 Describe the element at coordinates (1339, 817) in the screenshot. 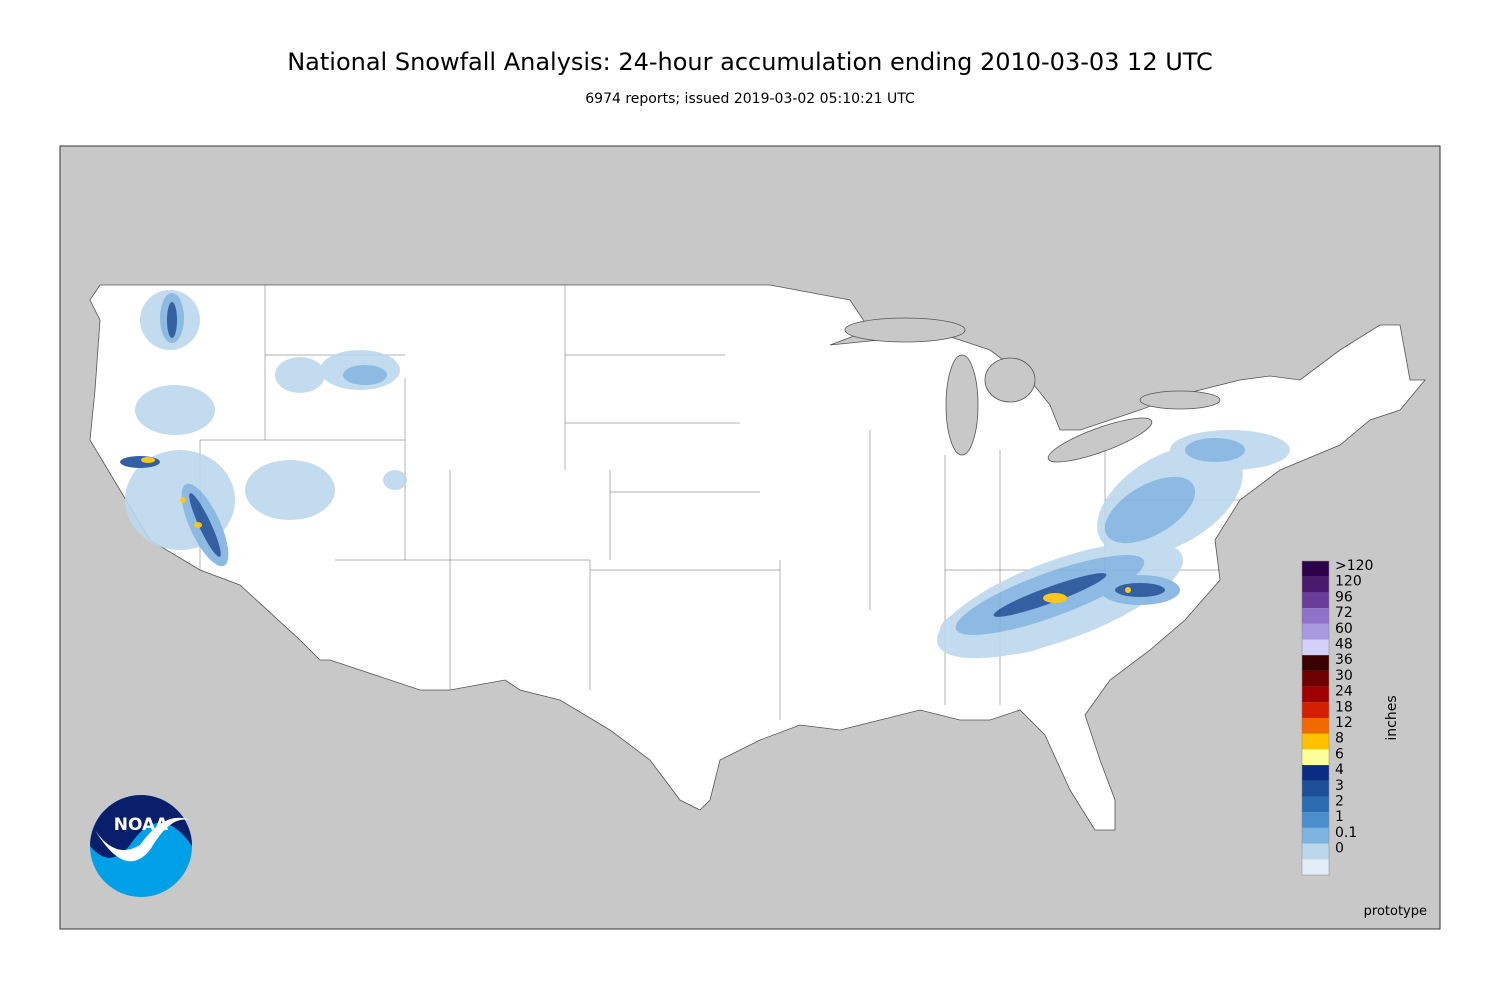

I see `legend-label: 1` at that location.